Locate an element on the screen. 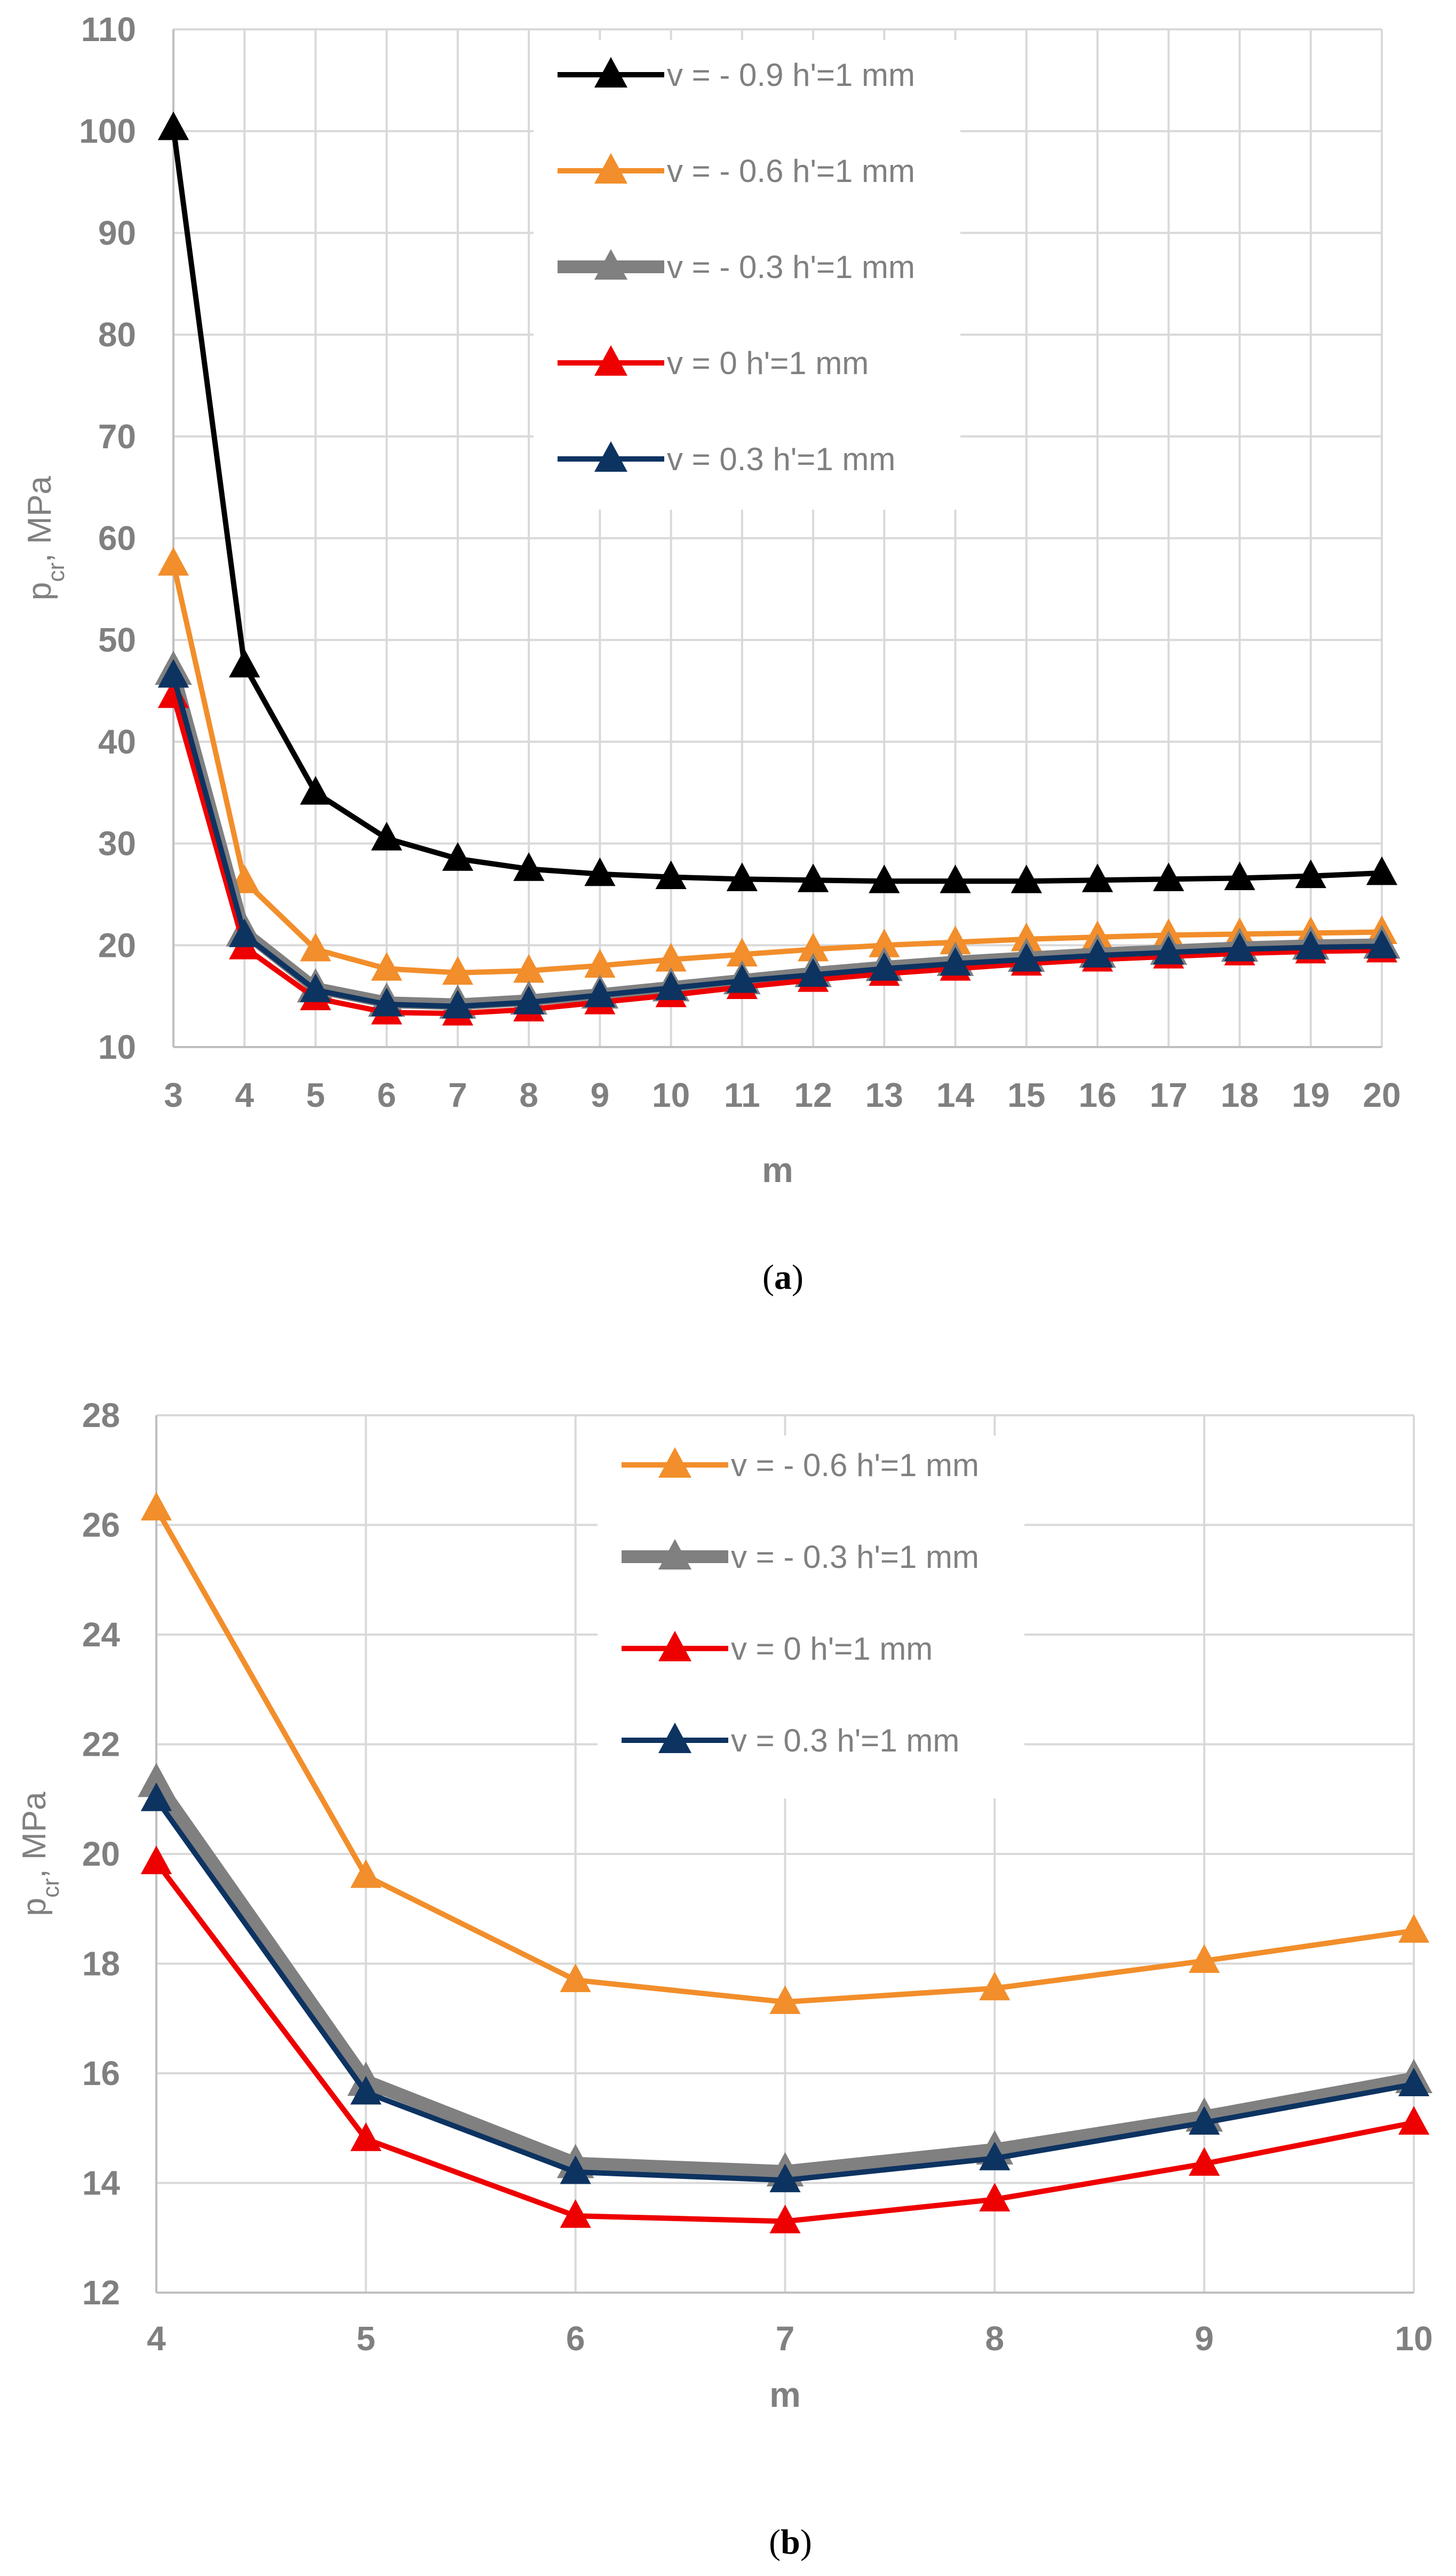 The height and width of the screenshot is (2576, 1456). legend-label-3: v = 0.3 h'=1 mm is located at coordinates (845, 1740).